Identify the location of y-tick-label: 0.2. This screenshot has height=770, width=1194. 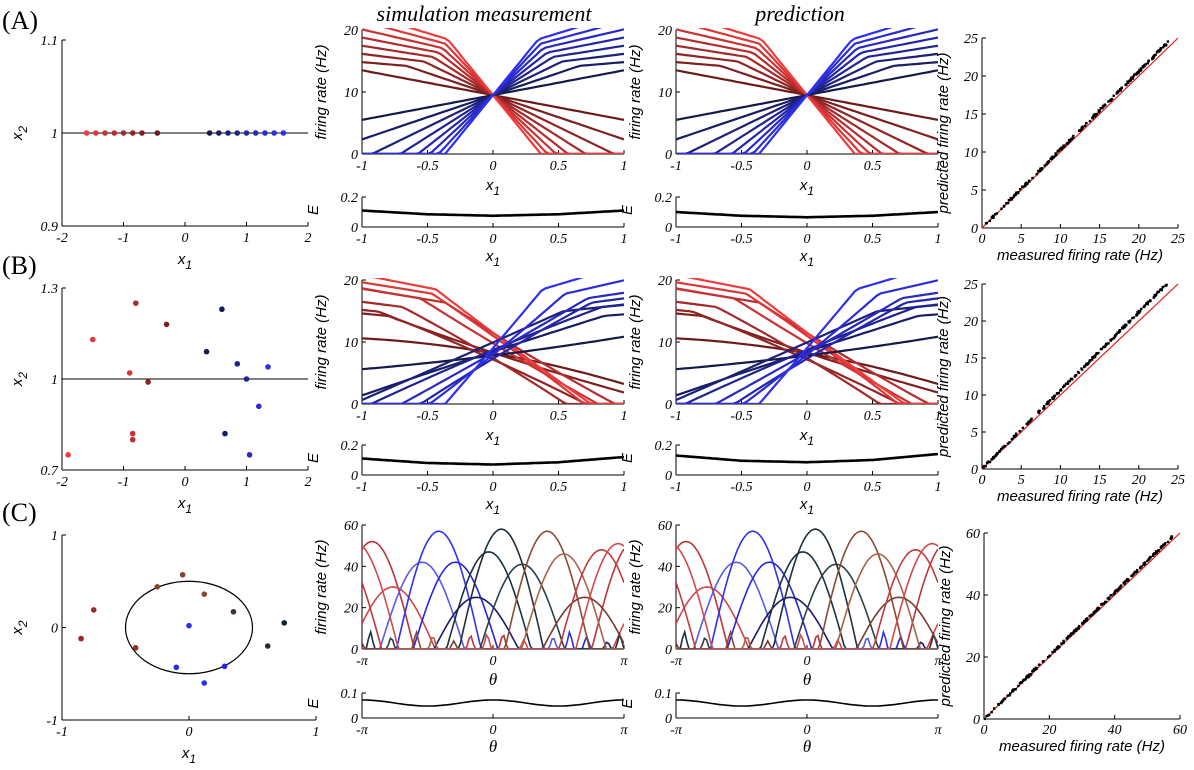
(664, 446).